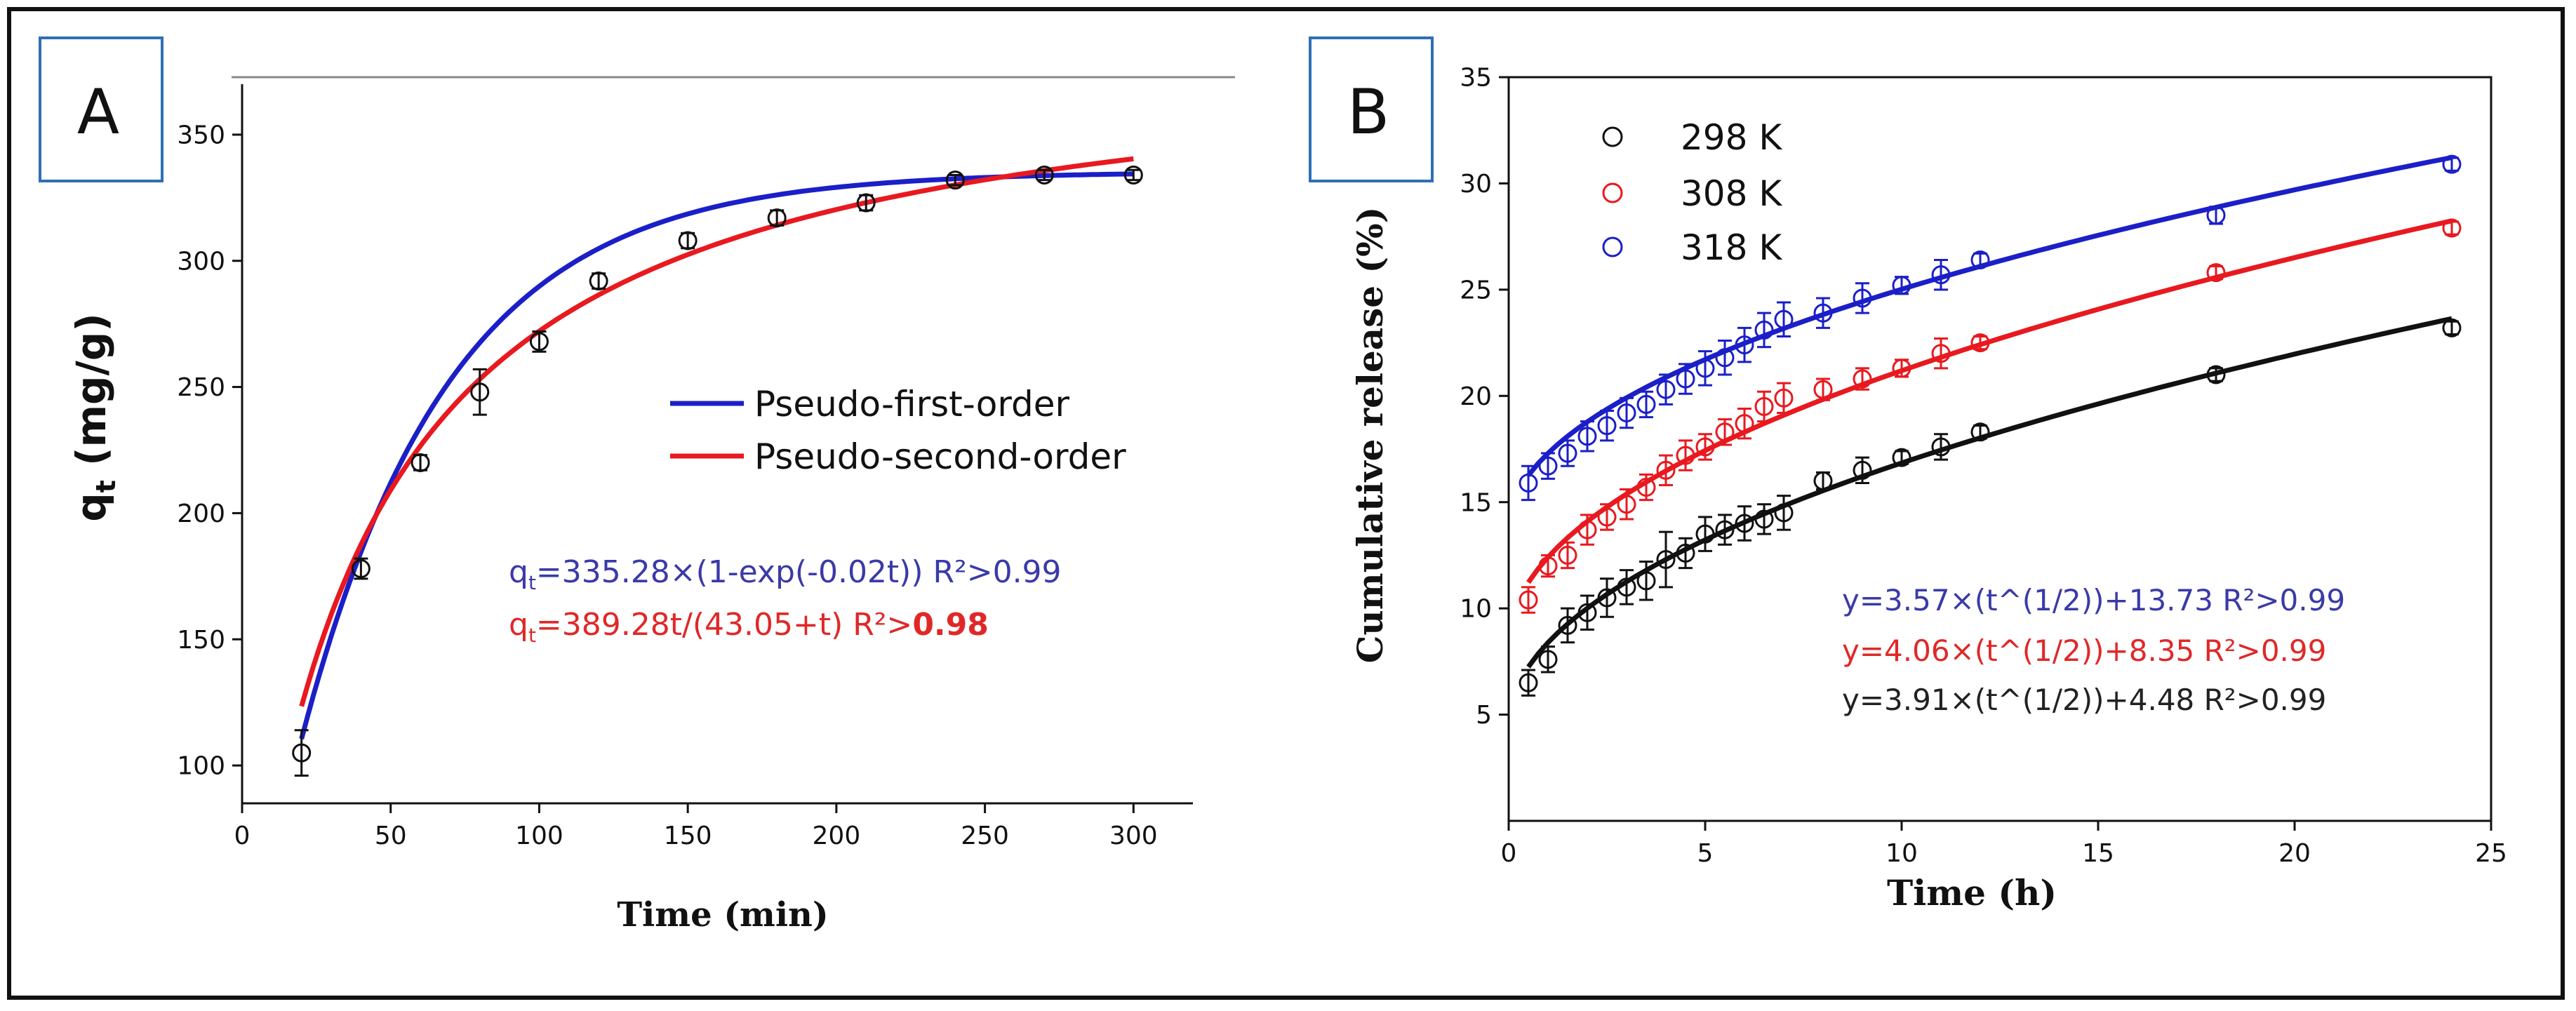 Image resolution: width=2576 pixels, height=1011 pixels. I want to click on legend-label-308: 308 K, so click(1732, 194).